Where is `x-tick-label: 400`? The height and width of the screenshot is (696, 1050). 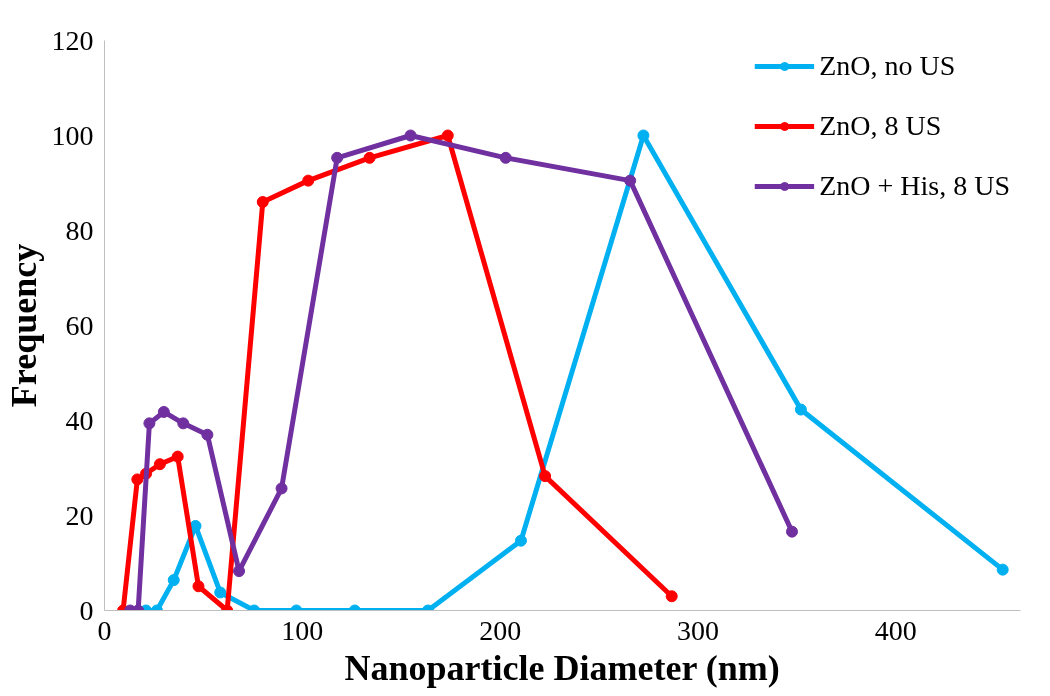
x-tick-label: 400 is located at coordinates (895, 630).